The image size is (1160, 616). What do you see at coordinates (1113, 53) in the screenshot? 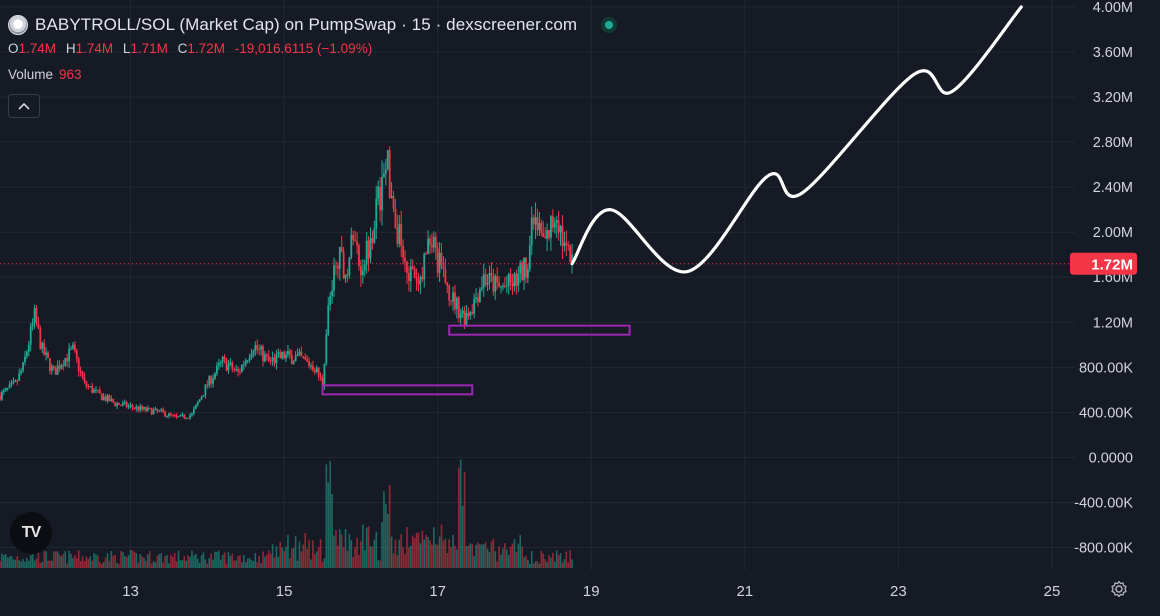
I see `y-tick-label: 3.60M` at bounding box center [1113, 53].